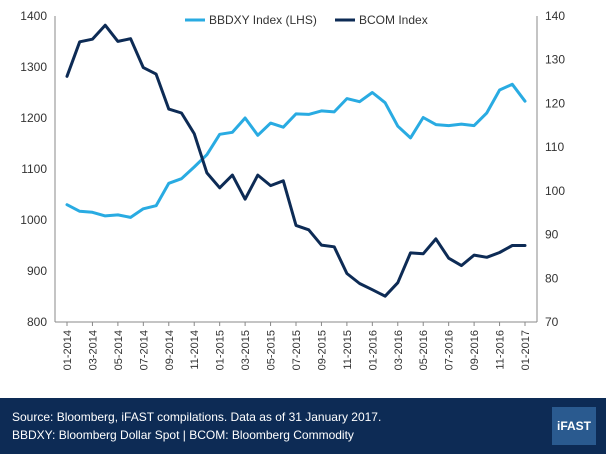  I want to click on x-tick-label: 11-2016, so click(501, 350).